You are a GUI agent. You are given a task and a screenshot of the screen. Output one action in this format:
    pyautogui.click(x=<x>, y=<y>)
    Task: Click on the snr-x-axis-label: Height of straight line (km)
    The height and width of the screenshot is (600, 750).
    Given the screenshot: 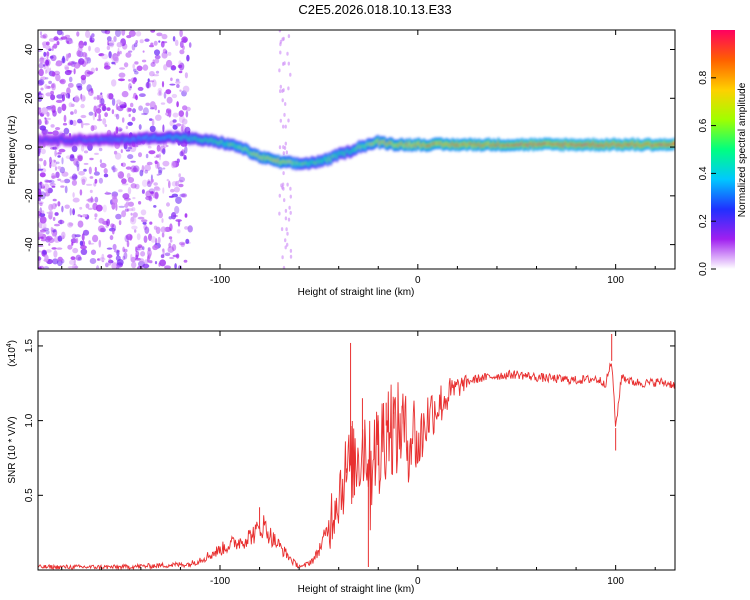 What is the action you would take?
    pyautogui.click(x=356, y=589)
    